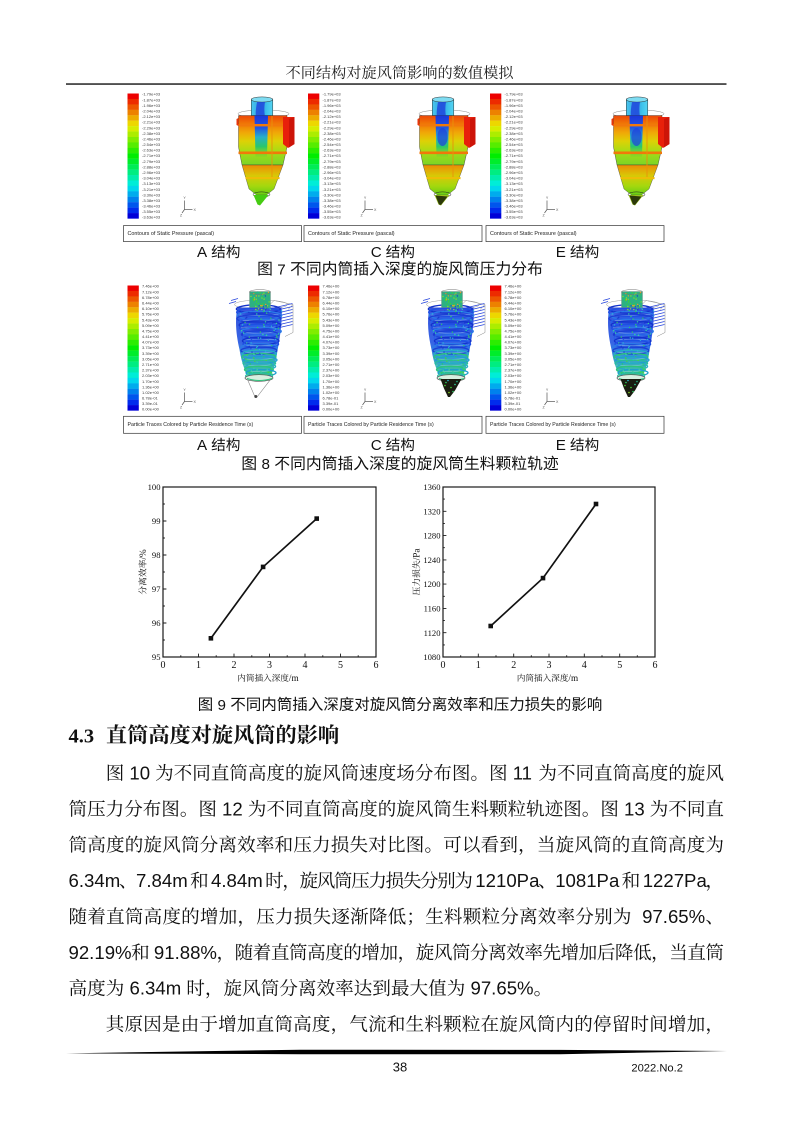  I want to click on svg-text: 1080, so click(431, 657).